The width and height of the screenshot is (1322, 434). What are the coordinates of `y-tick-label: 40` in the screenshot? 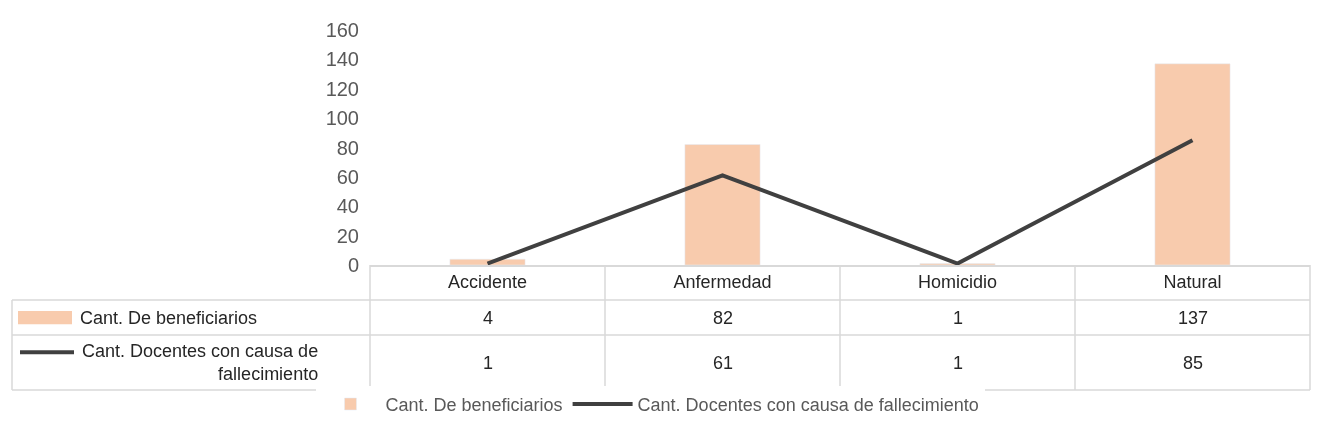 It's located at (347, 206).